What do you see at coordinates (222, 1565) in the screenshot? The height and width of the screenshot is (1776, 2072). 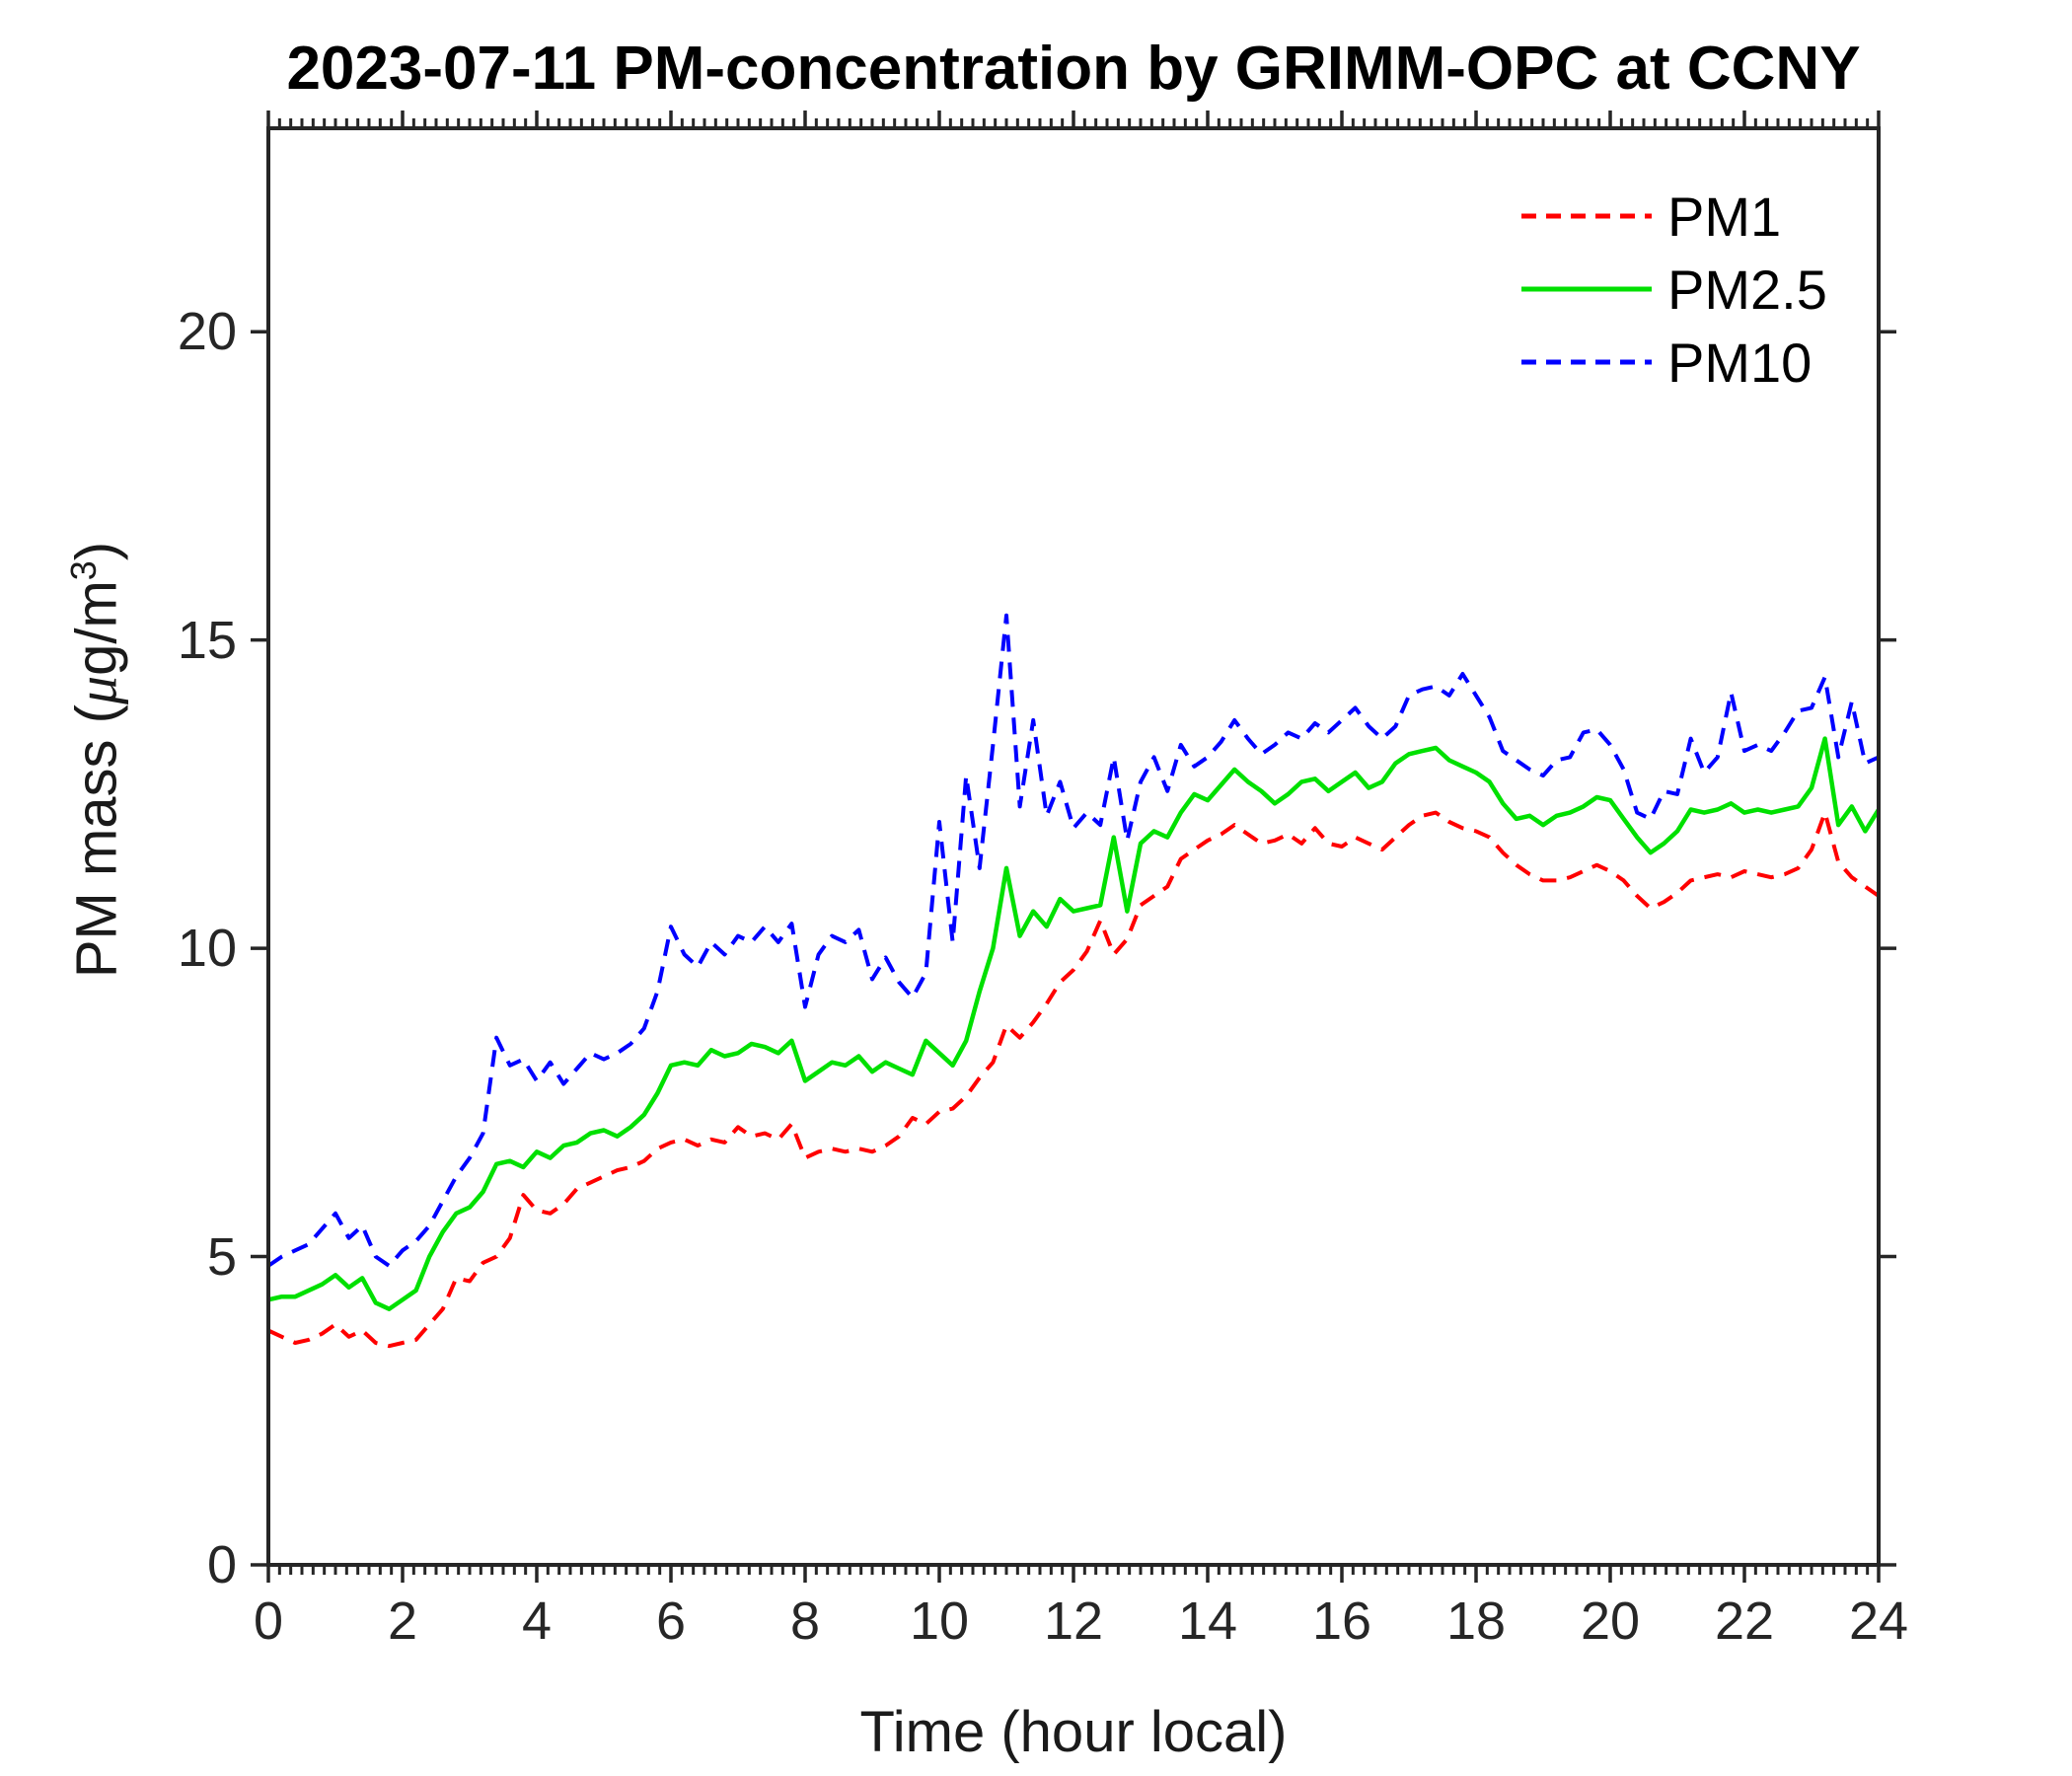 I see `y-tick-label: 0` at bounding box center [222, 1565].